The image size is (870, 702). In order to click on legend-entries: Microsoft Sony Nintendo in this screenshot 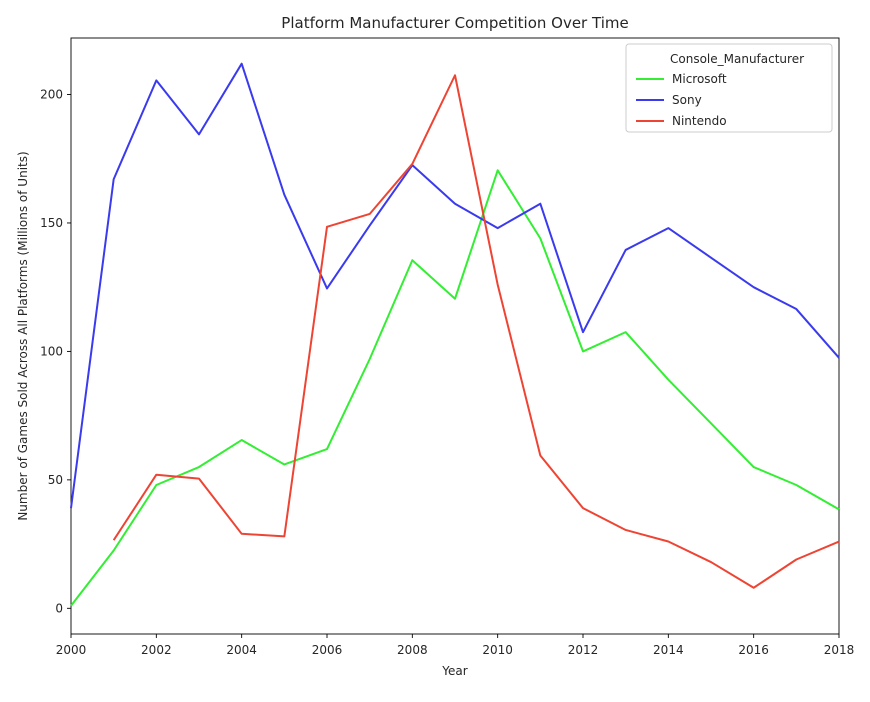, I will do `click(681, 100)`.